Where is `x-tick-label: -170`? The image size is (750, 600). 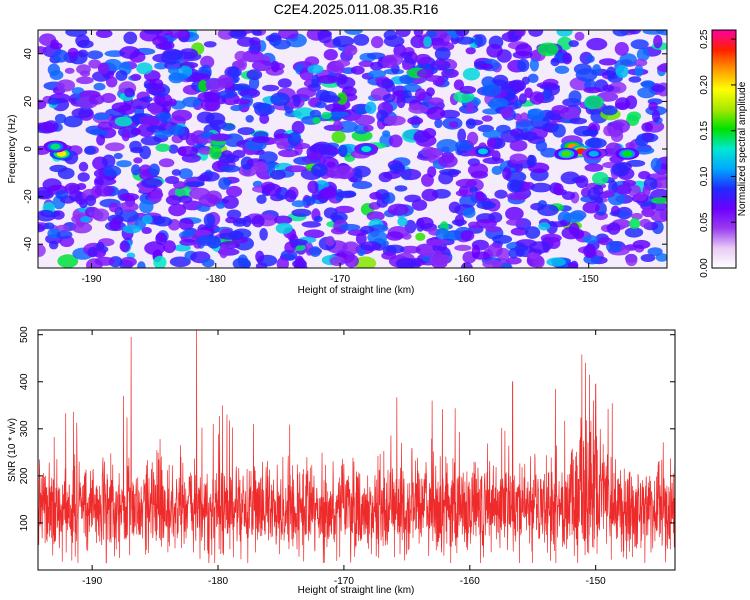 x-tick-label: -170 is located at coordinates (340, 279).